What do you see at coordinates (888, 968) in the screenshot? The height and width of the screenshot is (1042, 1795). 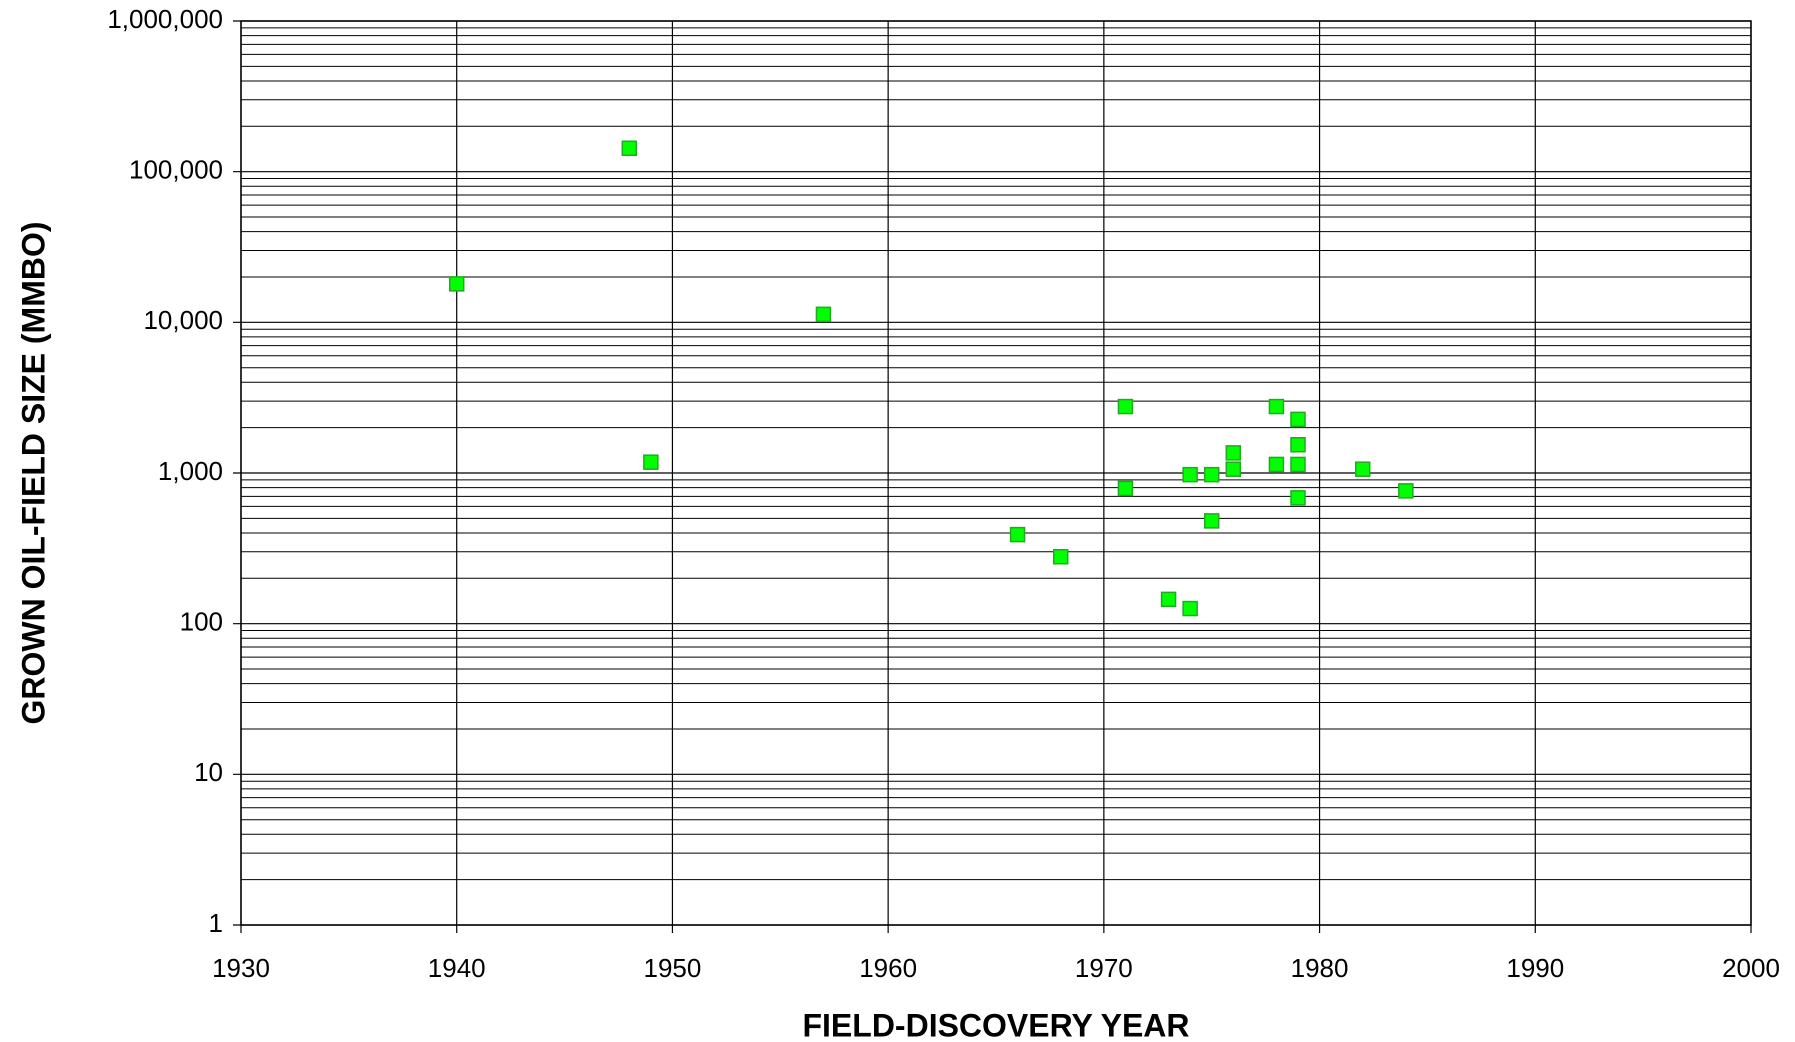 I see `x-tick-label: 1960` at bounding box center [888, 968].